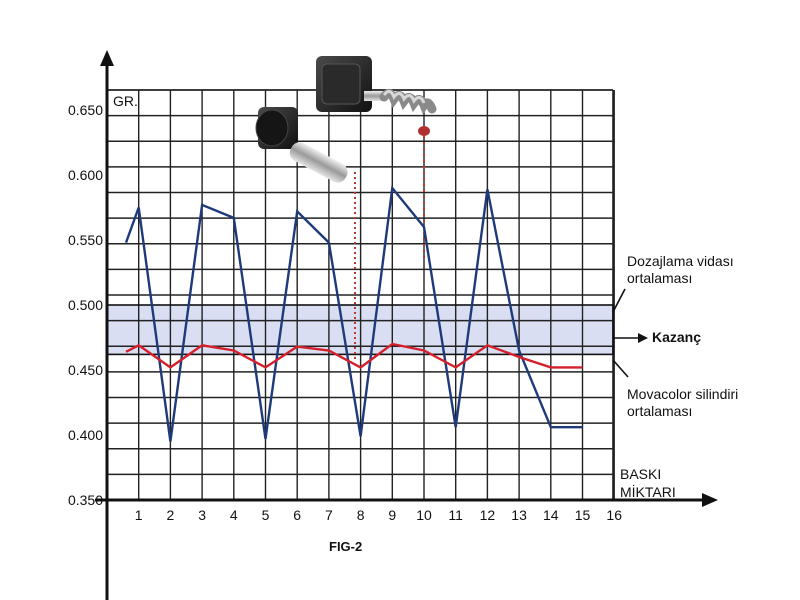 Image resolution: width=800 pixels, height=600 pixels. I want to click on x-tick-label: 13, so click(519, 515).